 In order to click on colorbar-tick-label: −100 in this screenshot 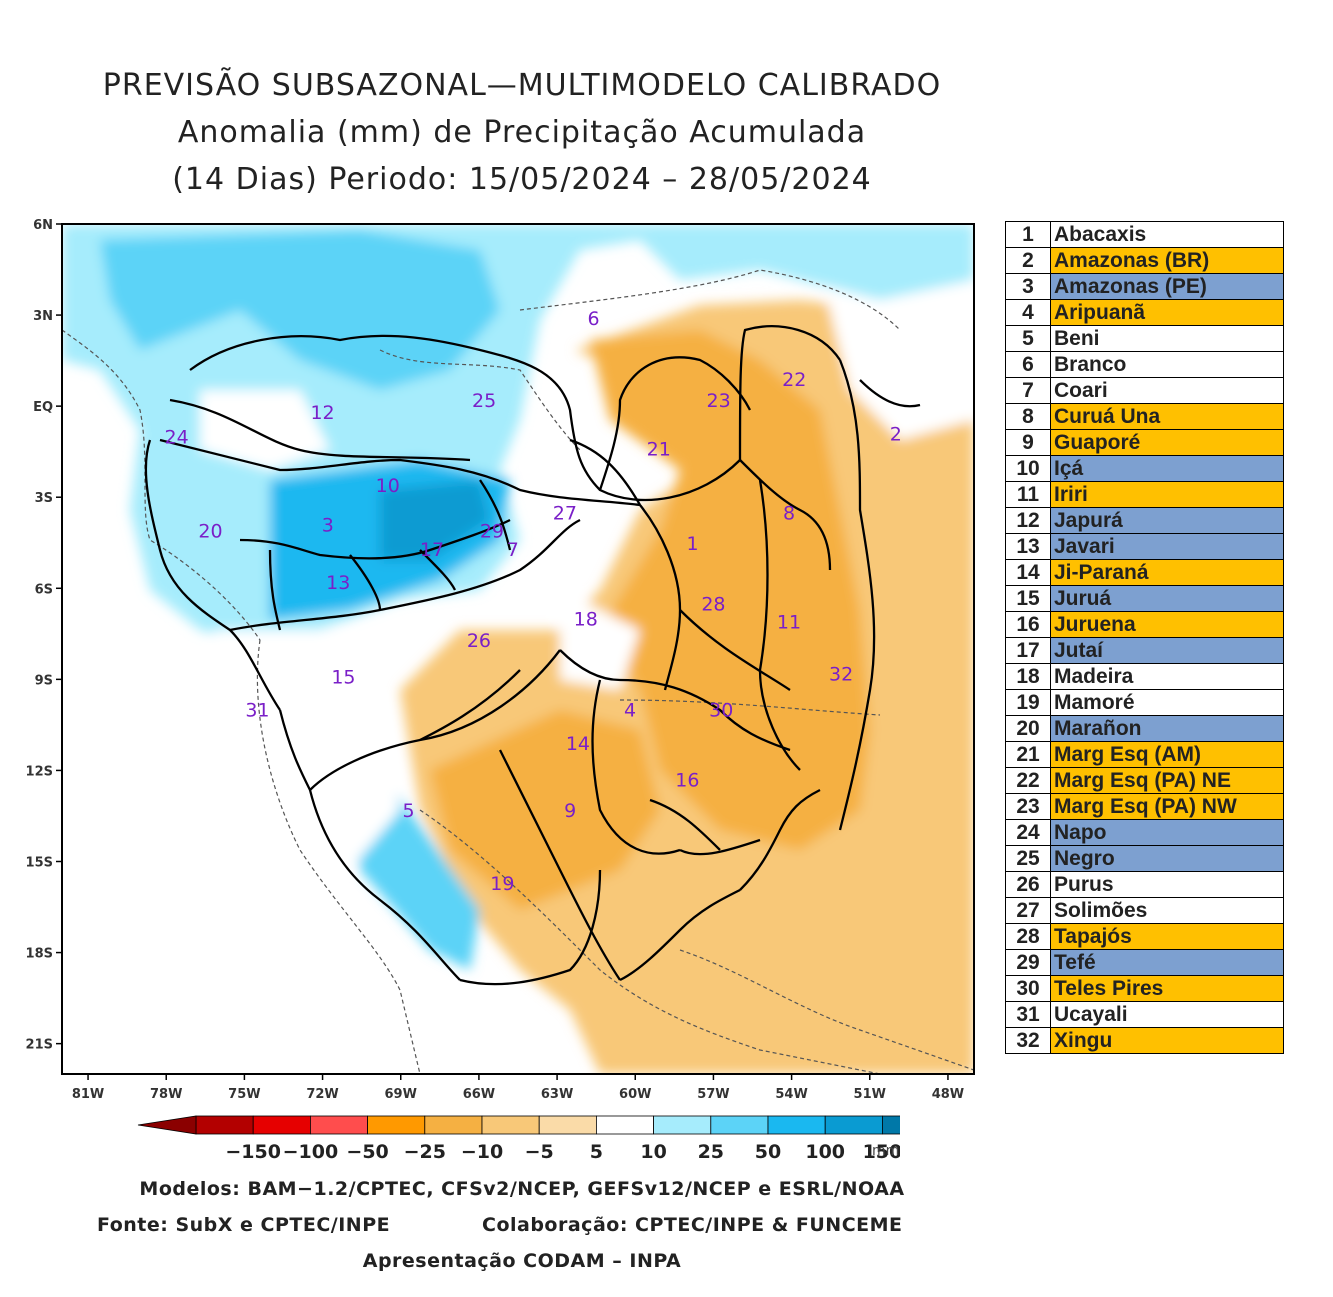, I will do `click(311, 1152)`.